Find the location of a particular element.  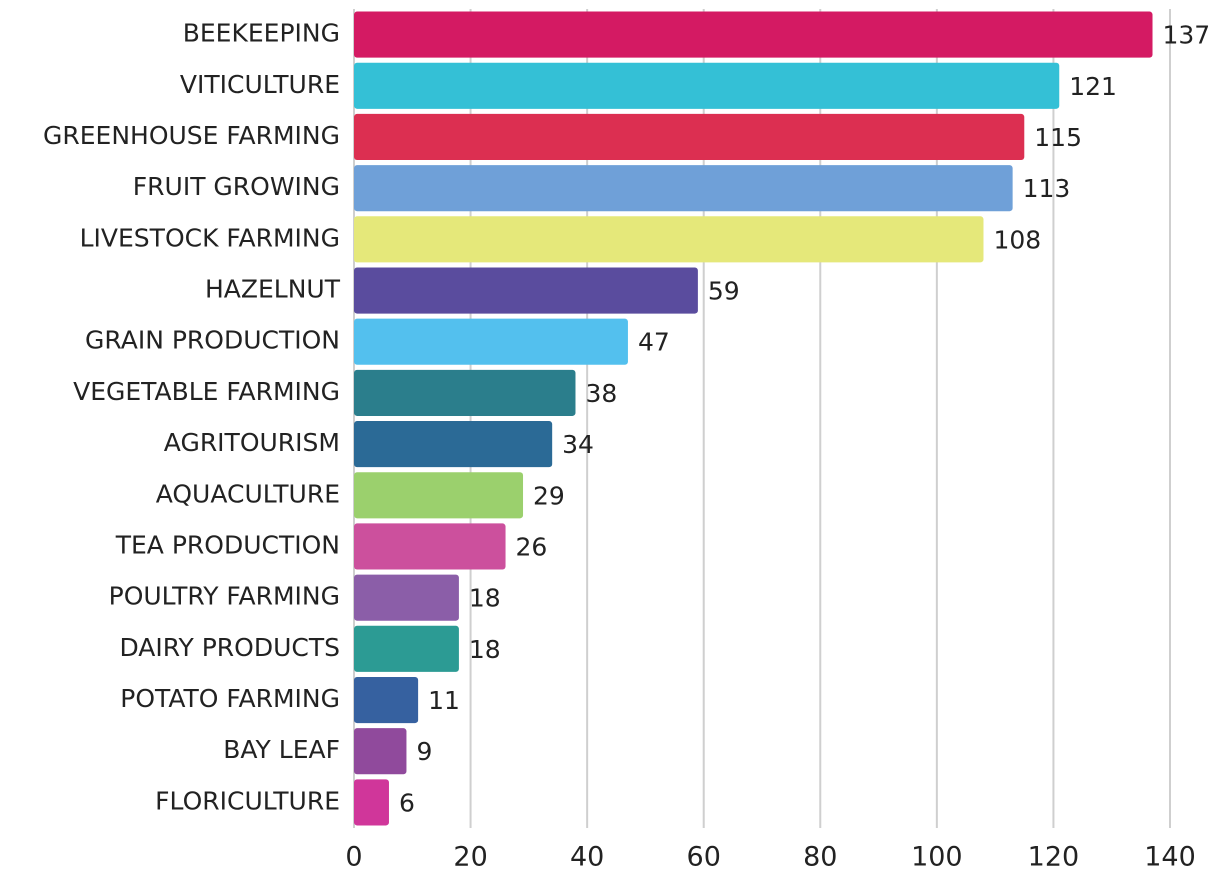

y-tick-label: GREENHOUSE FARMING is located at coordinates (191, 135).